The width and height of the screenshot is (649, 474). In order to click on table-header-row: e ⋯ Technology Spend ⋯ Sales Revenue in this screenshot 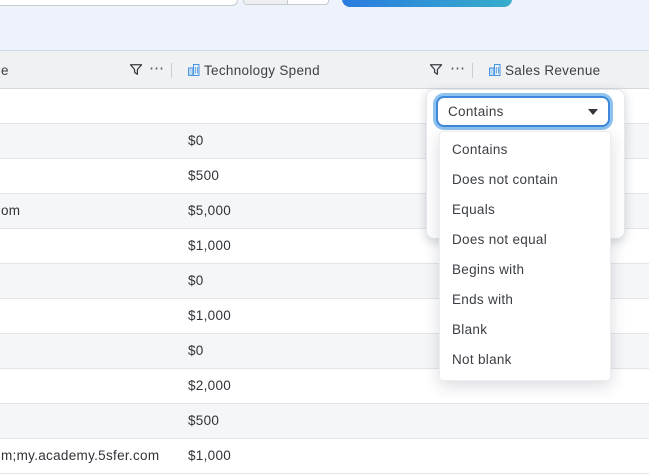, I will do `click(324, 70)`.